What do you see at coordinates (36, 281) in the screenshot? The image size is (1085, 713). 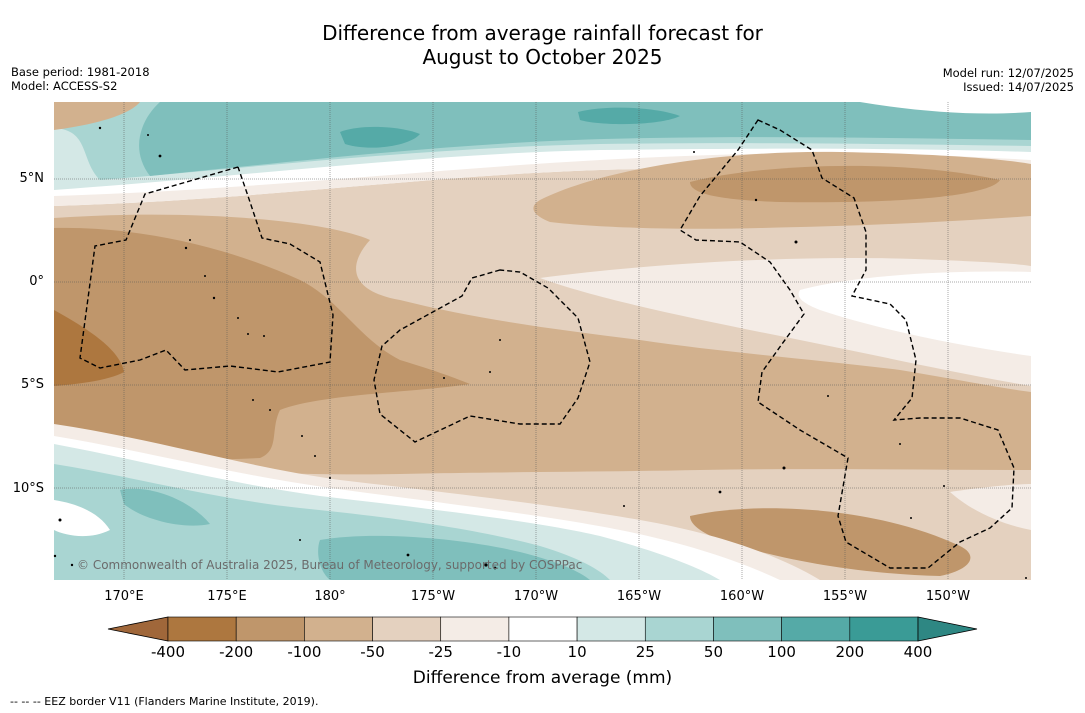 I see `lat-label-0: 0°` at bounding box center [36, 281].